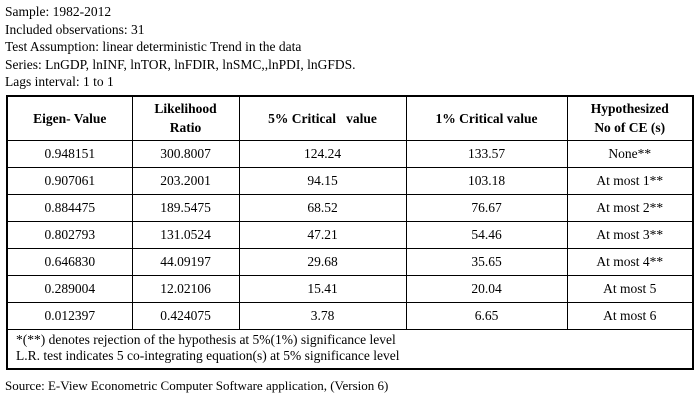 The height and width of the screenshot is (402, 698). What do you see at coordinates (69, 153) in the screenshot?
I see `cell-eigen-value: 0.948151` at bounding box center [69, 153].